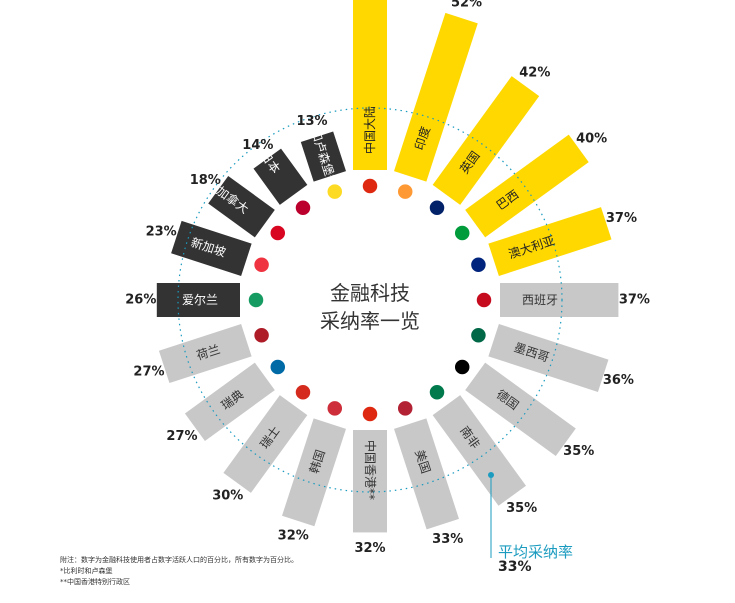 This screenshot has height=603, width=735. I want to click on average-value: 33%, so click(515, 567).